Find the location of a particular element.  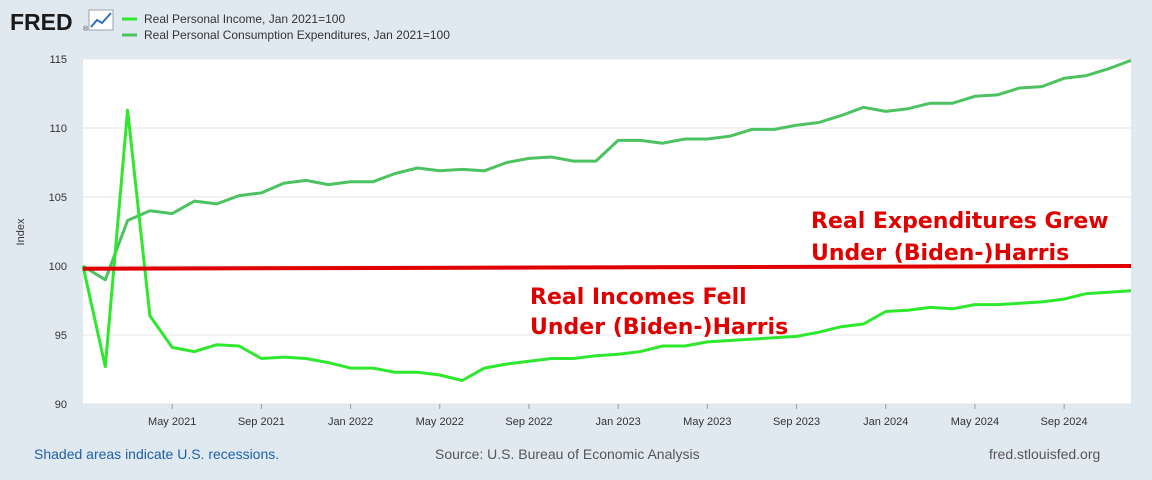

x-tick-label: Sep 2023 is located at coordinates (796, 422).